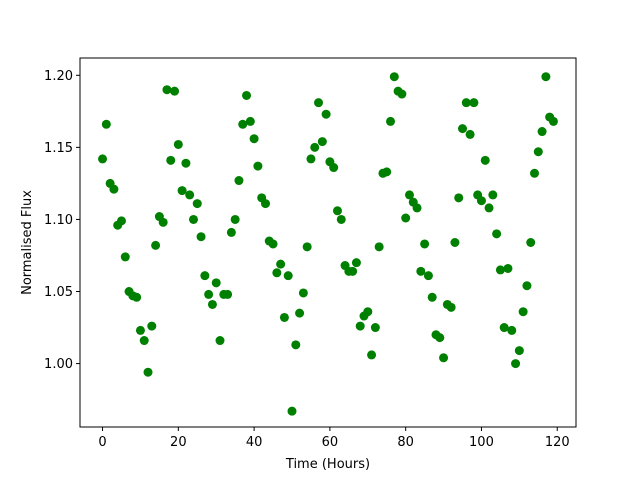 This screenshot has height=480, width=640. I want to click on y-tick-label: 1.15, so click(58, 148).